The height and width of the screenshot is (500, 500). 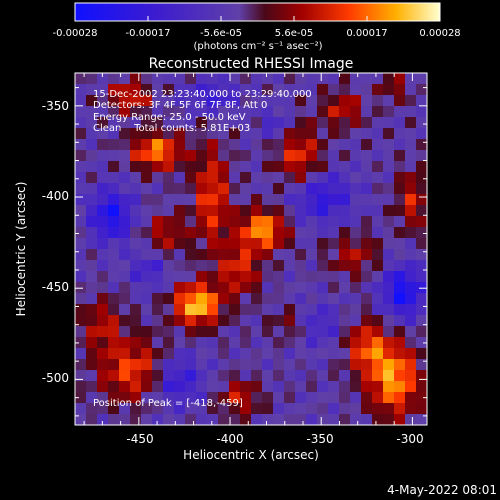 I want to click on y-axis-label: Heliocentric Y (arcsec), so click(x=21, y=249).